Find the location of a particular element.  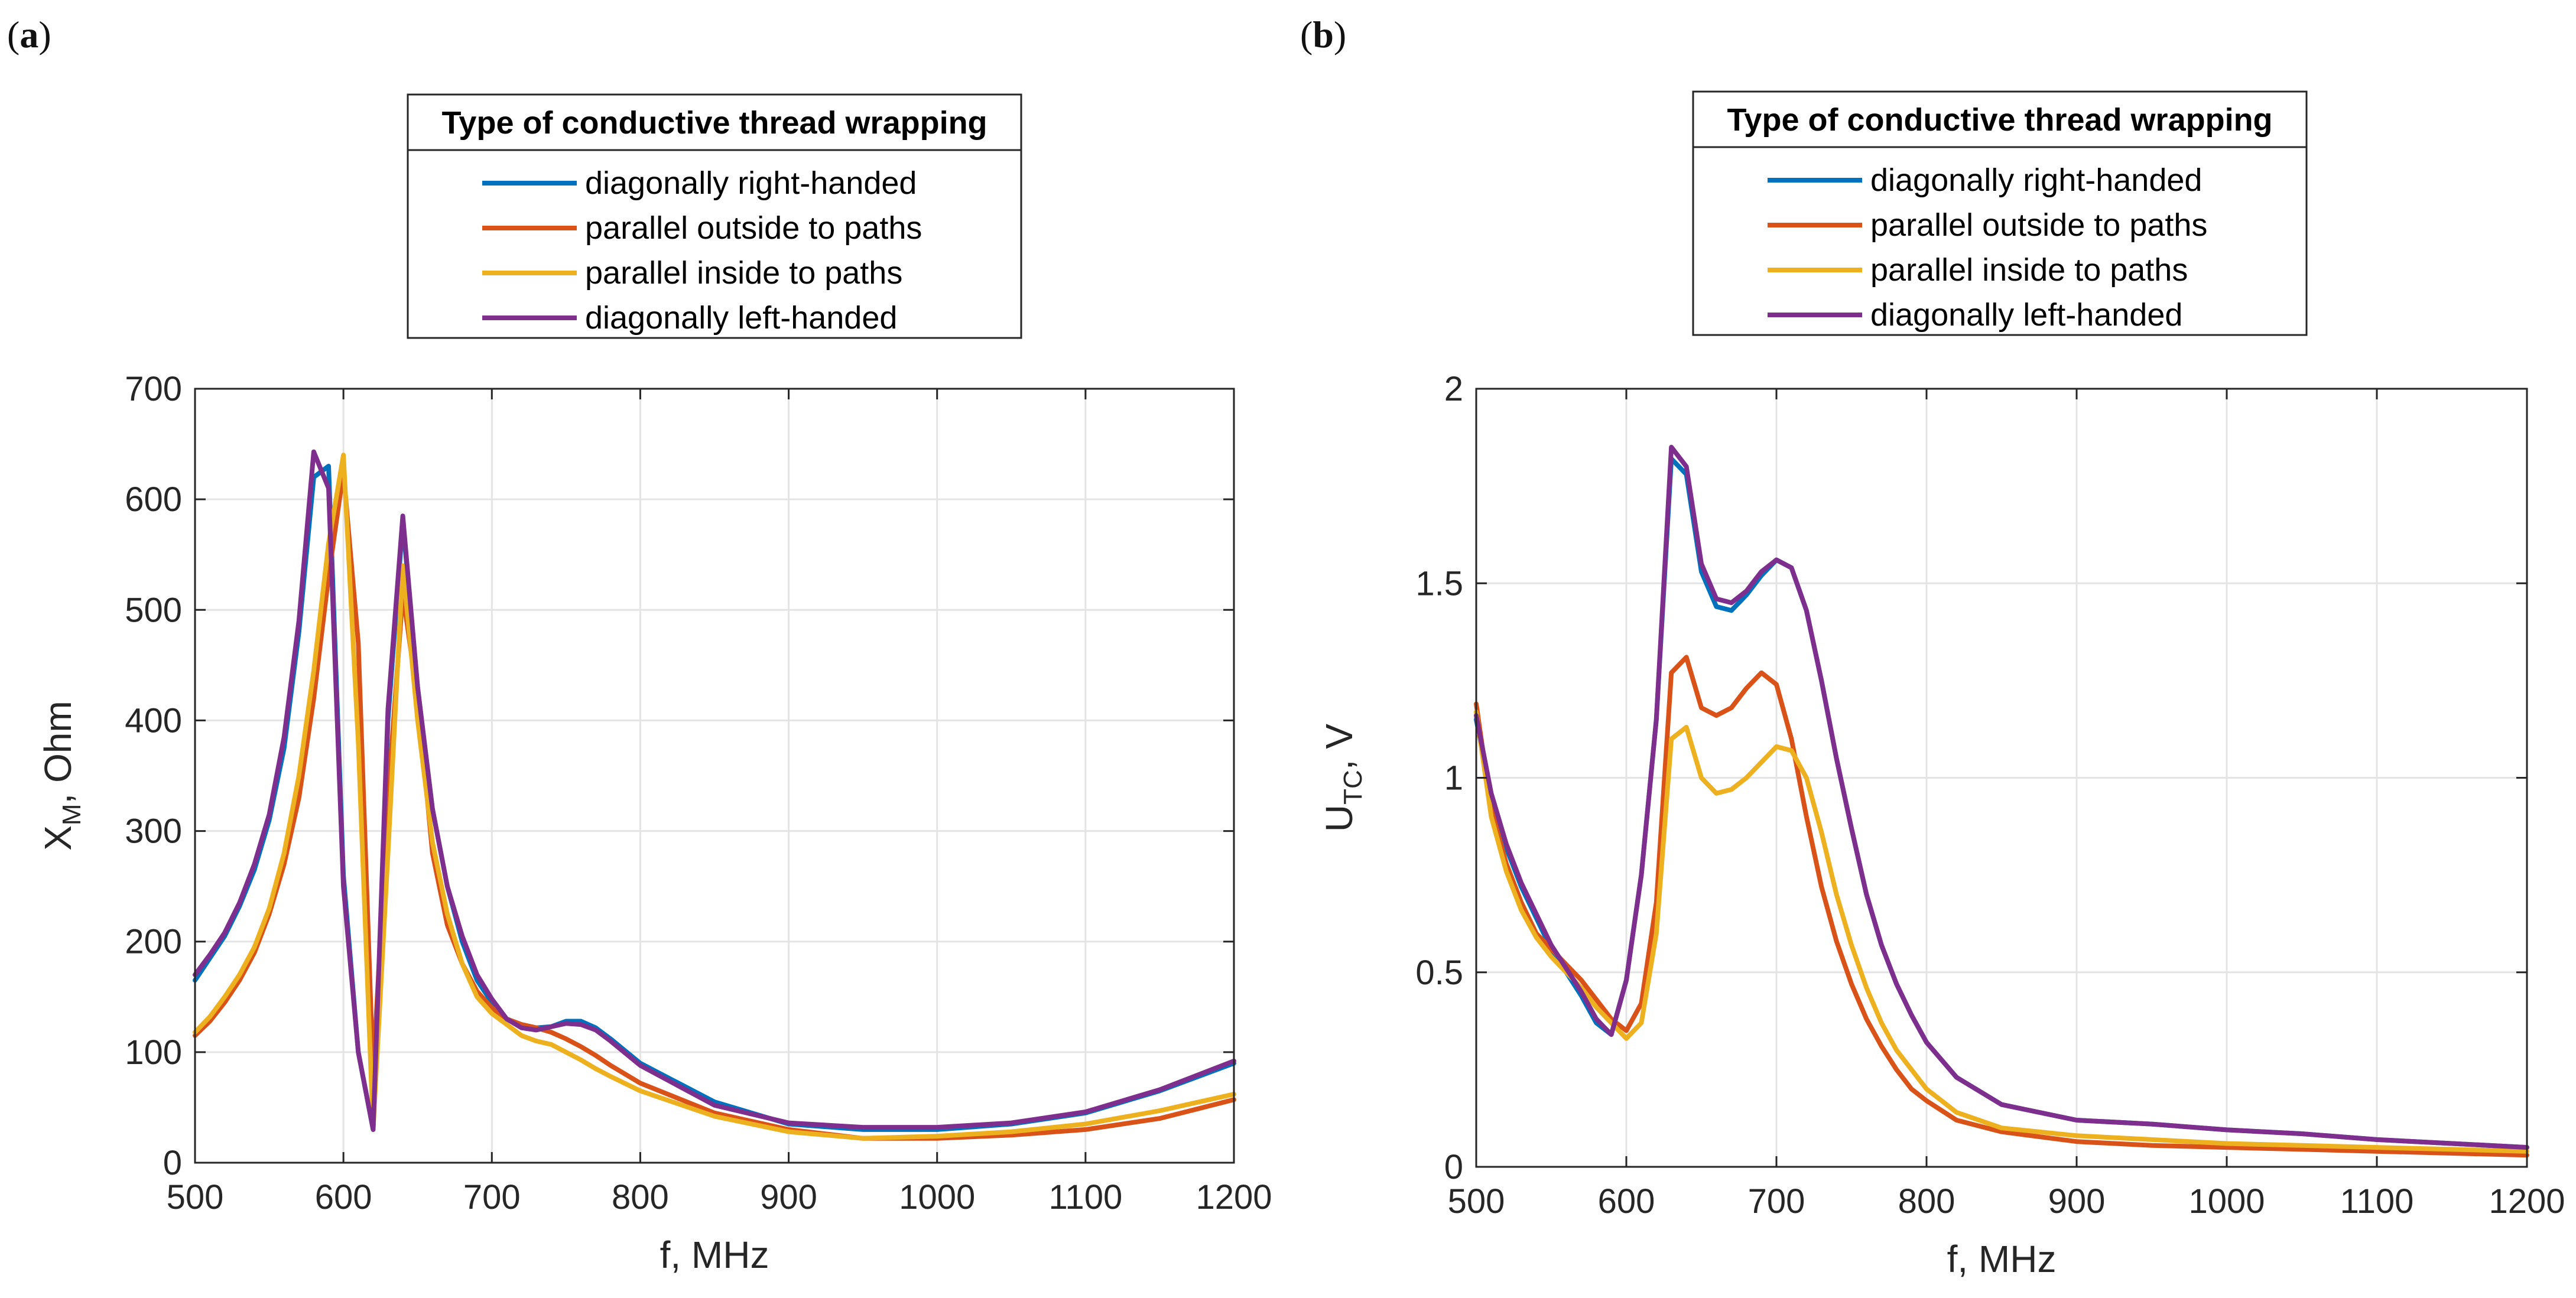

x-tick-label-a: 500 is located at coordinates (195, 1197).